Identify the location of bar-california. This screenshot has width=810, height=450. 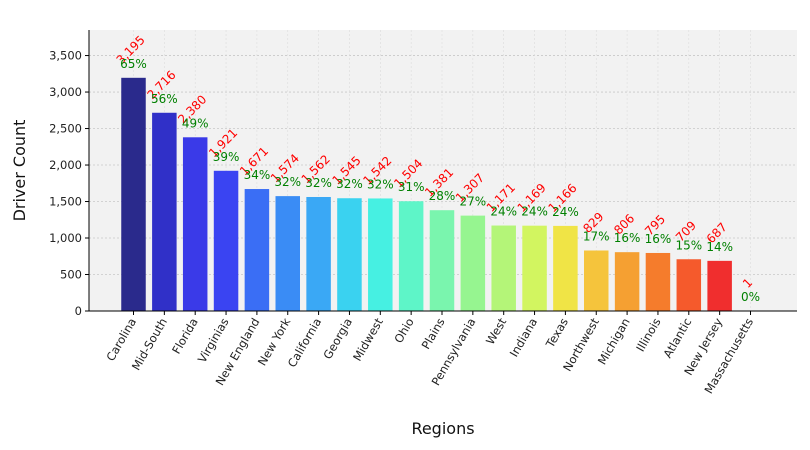
(318, 253).